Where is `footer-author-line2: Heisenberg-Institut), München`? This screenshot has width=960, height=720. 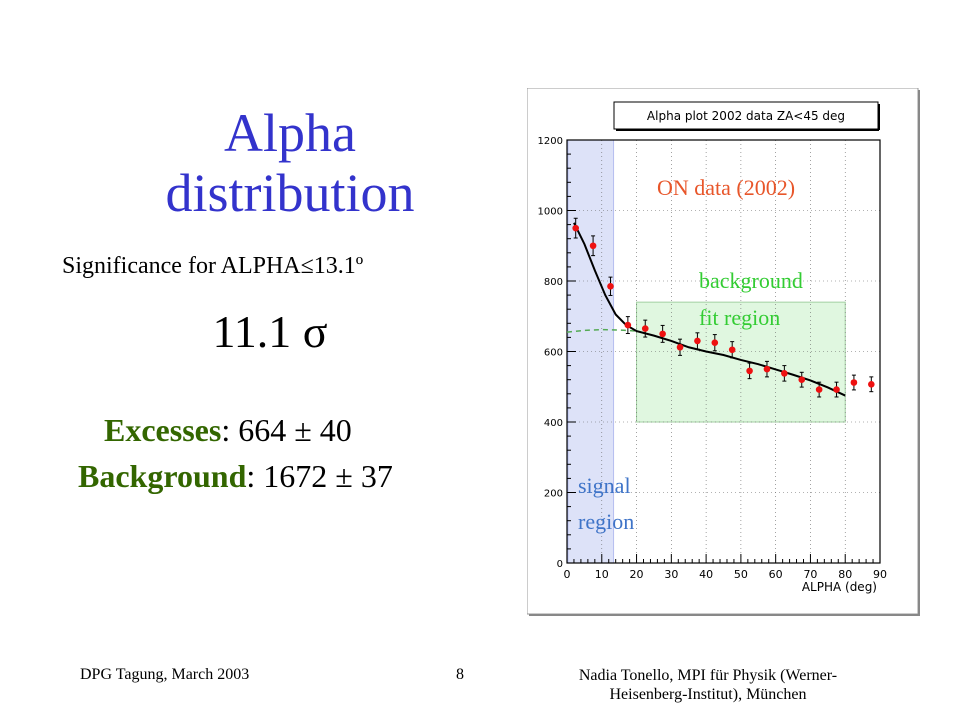 footer-author-line2: Heisenberg-Institut), München is located at coordinates (708, 694).